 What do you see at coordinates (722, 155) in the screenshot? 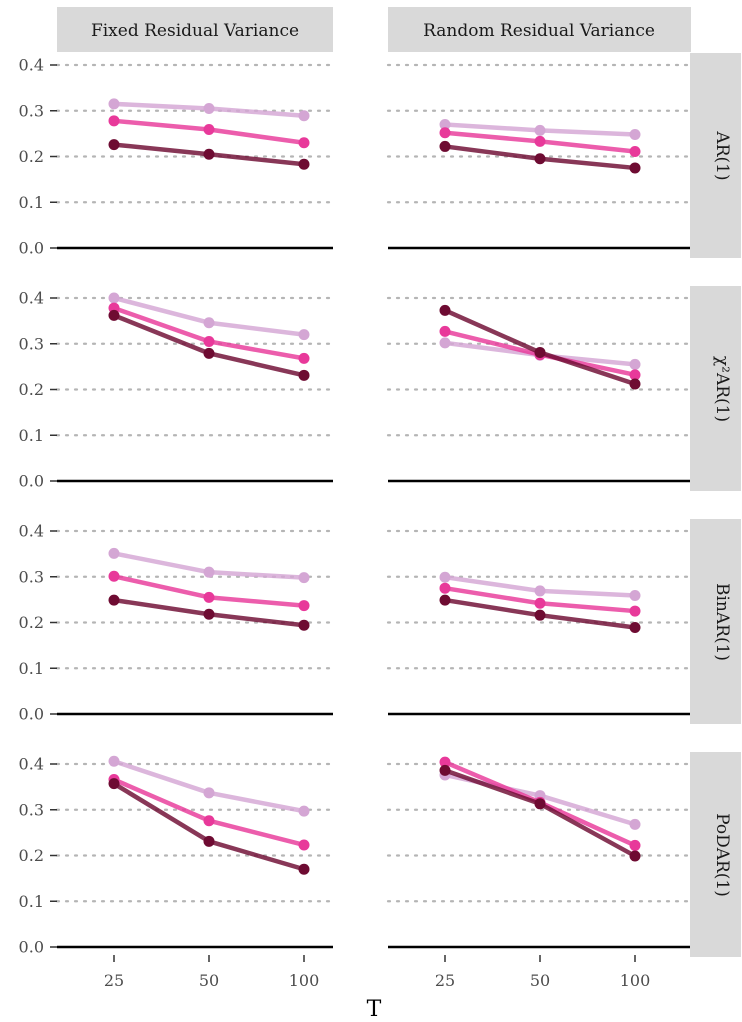
I see `row-strip-label-ar1: AR(1)` at bounding box center [722, 155].